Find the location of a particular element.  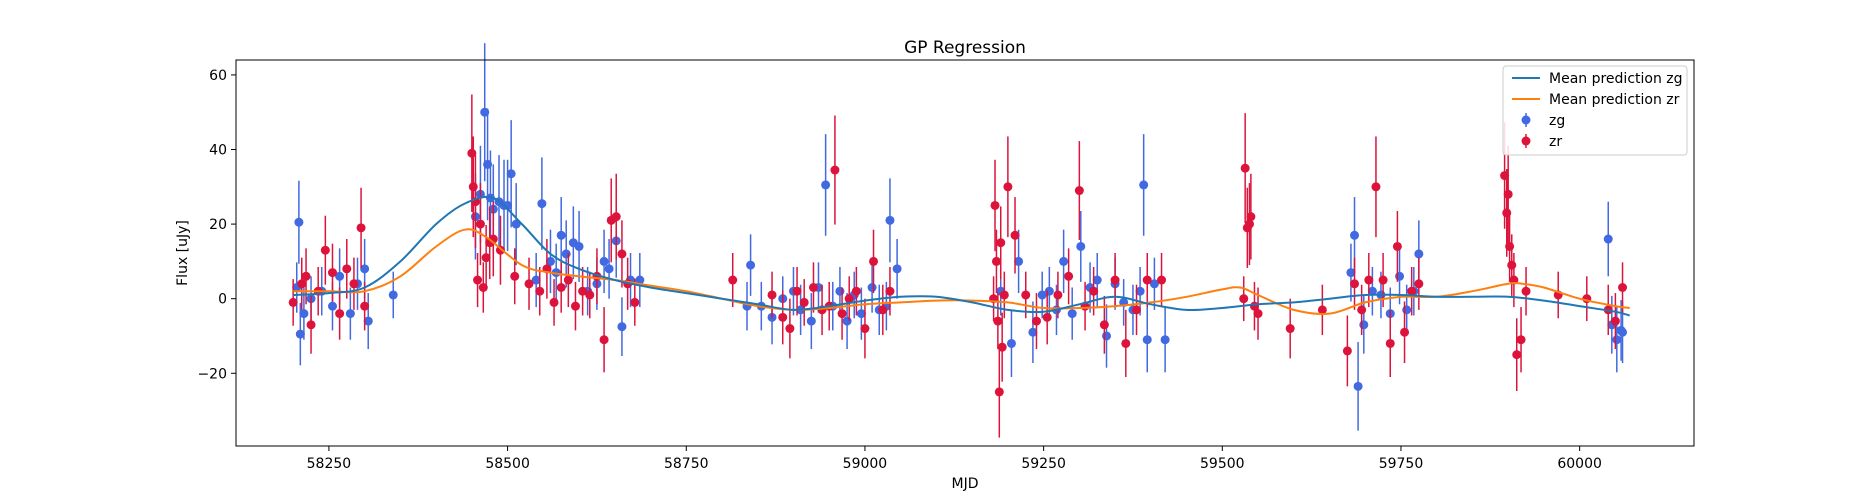

legend-box is located at coordinates (1595, 110).